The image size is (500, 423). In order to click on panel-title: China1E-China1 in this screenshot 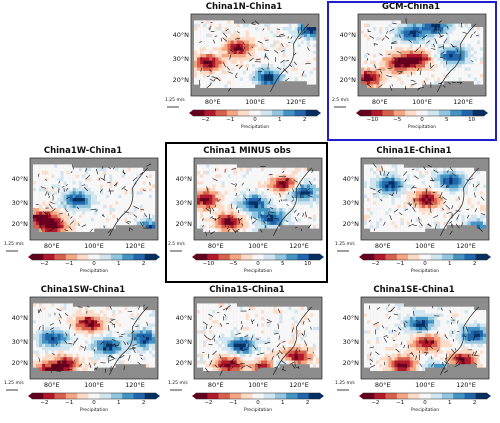, I will do `click(414, 151)`.